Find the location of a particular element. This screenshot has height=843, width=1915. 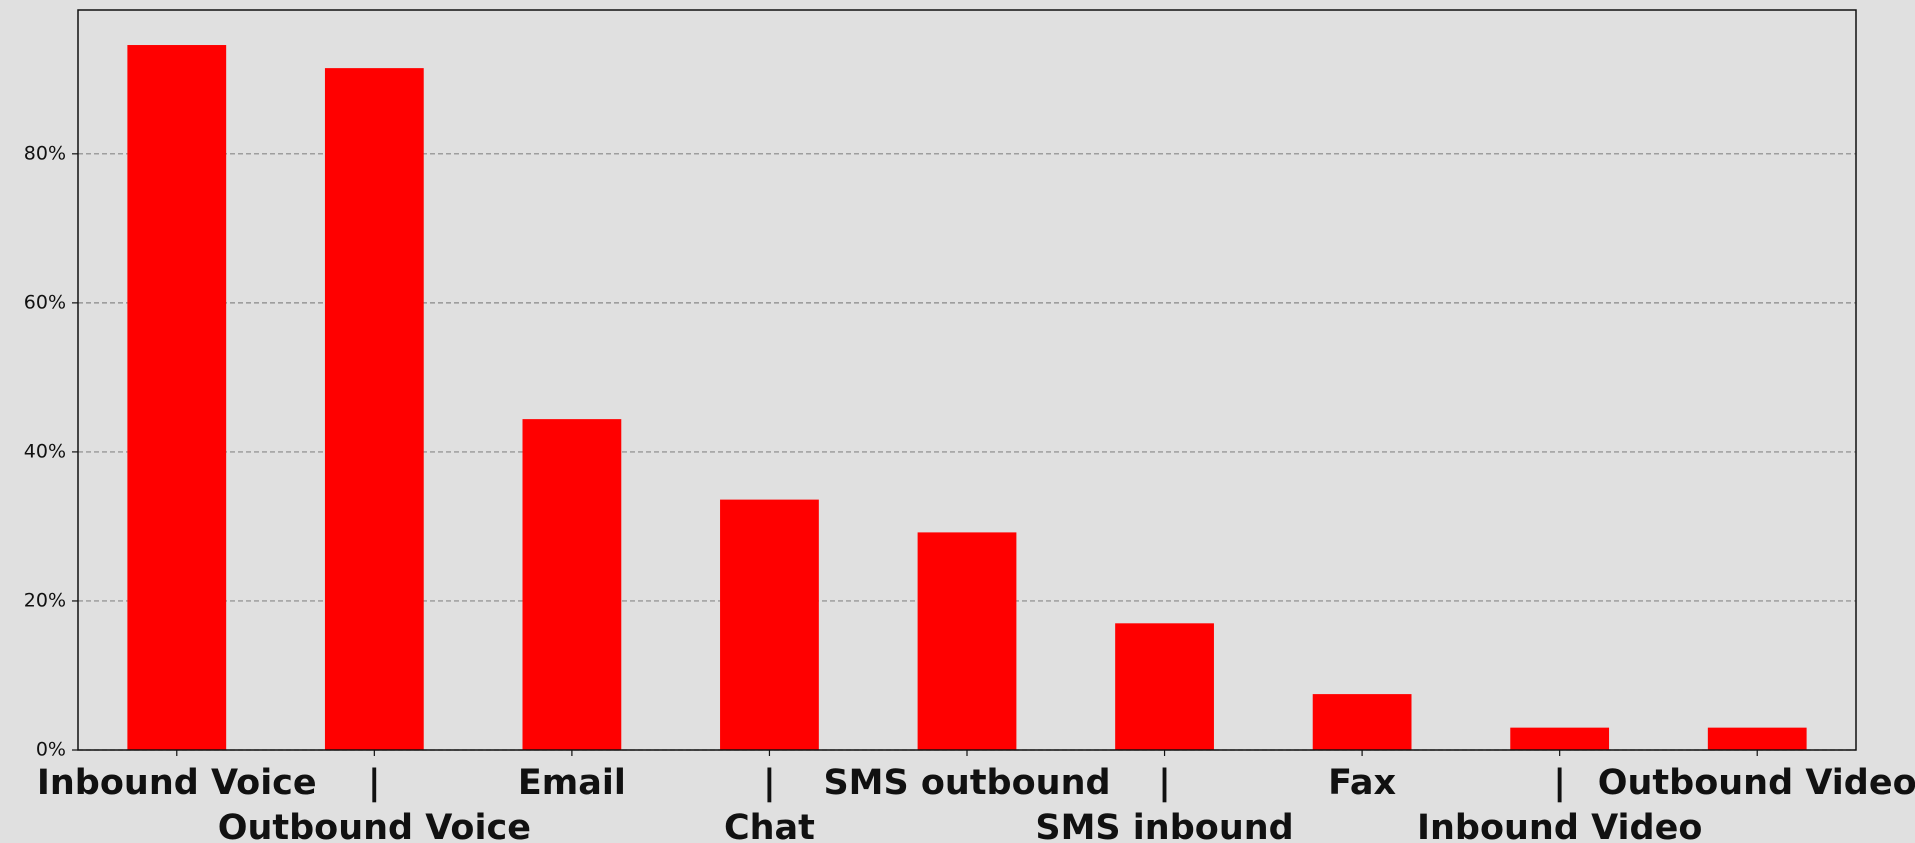

y-tick-label: 60% is located at coordinates (45, 302).